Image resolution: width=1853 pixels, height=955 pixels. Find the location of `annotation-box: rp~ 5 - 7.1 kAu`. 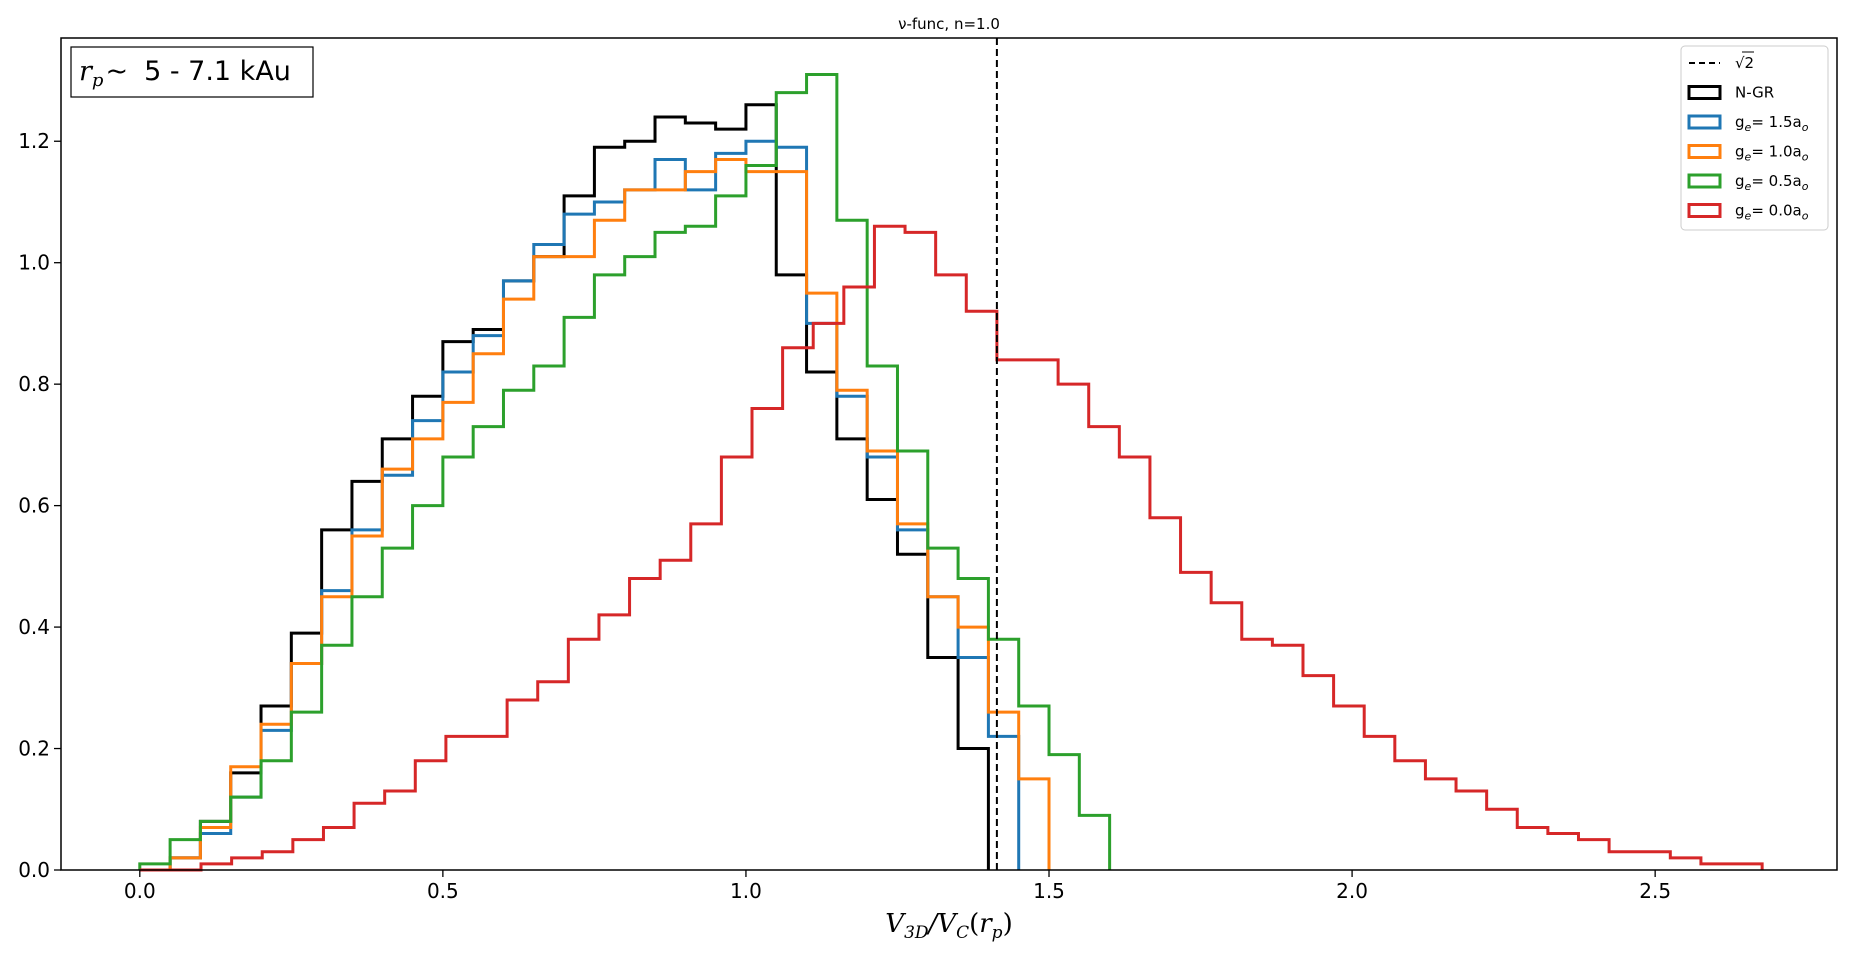

annotation-box: rp~ 5 - 7.1 kAu is located at coordinates (192, 72).